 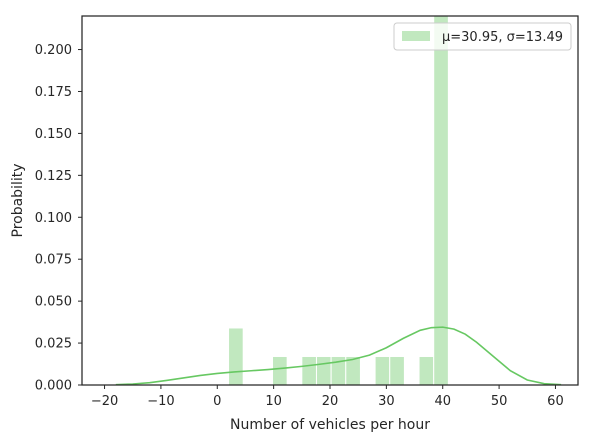 What do you see at coordinates (53, 218) in the screenshot?
I see `y-tick-label: 0.100` at bounding box center [53, 218].